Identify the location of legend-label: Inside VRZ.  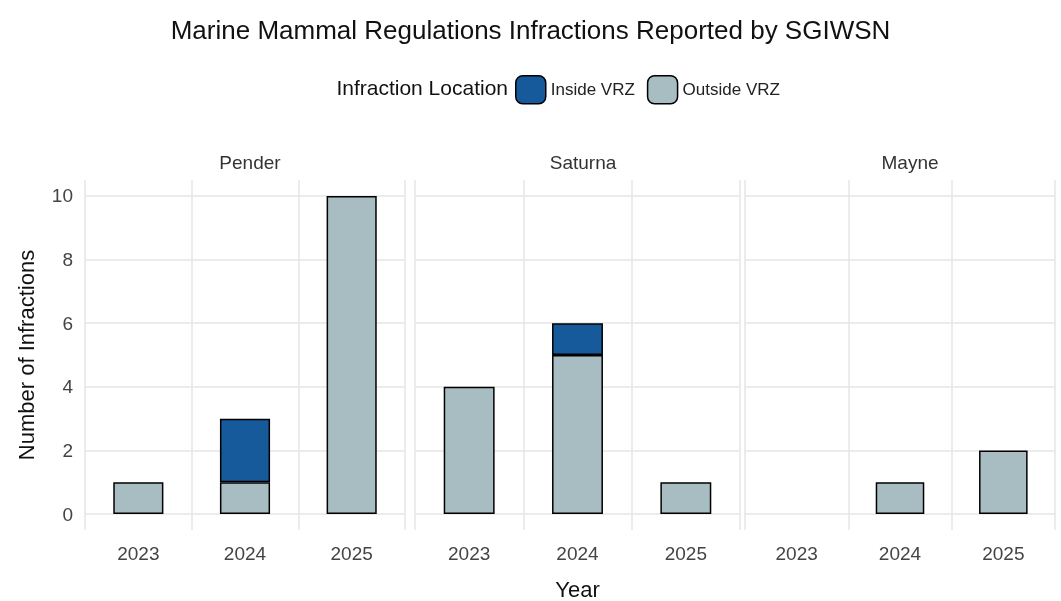
(592, 90).